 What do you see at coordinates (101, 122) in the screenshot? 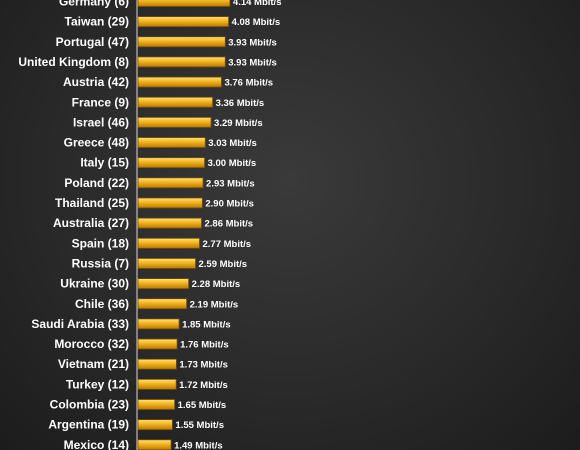
I see `category-label: Israel (46)` at bounding box center [101, 122].